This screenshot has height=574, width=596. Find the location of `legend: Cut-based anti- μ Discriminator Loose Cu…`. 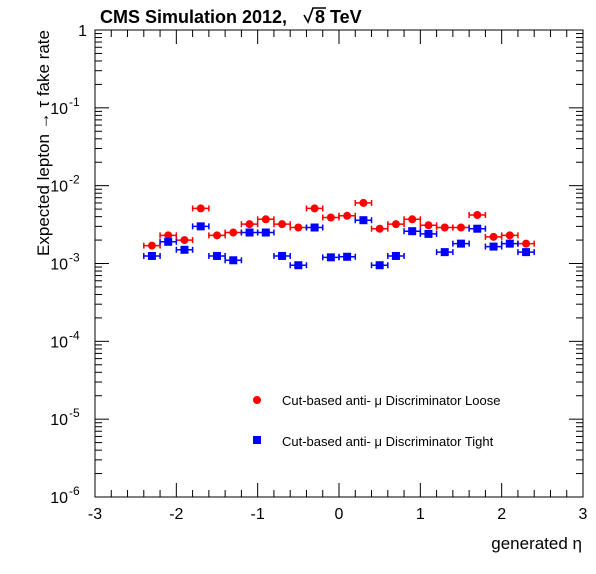

legend: Cut-based anti- μ Discriminator Loose Cu… is located at coordinates (376, 421).